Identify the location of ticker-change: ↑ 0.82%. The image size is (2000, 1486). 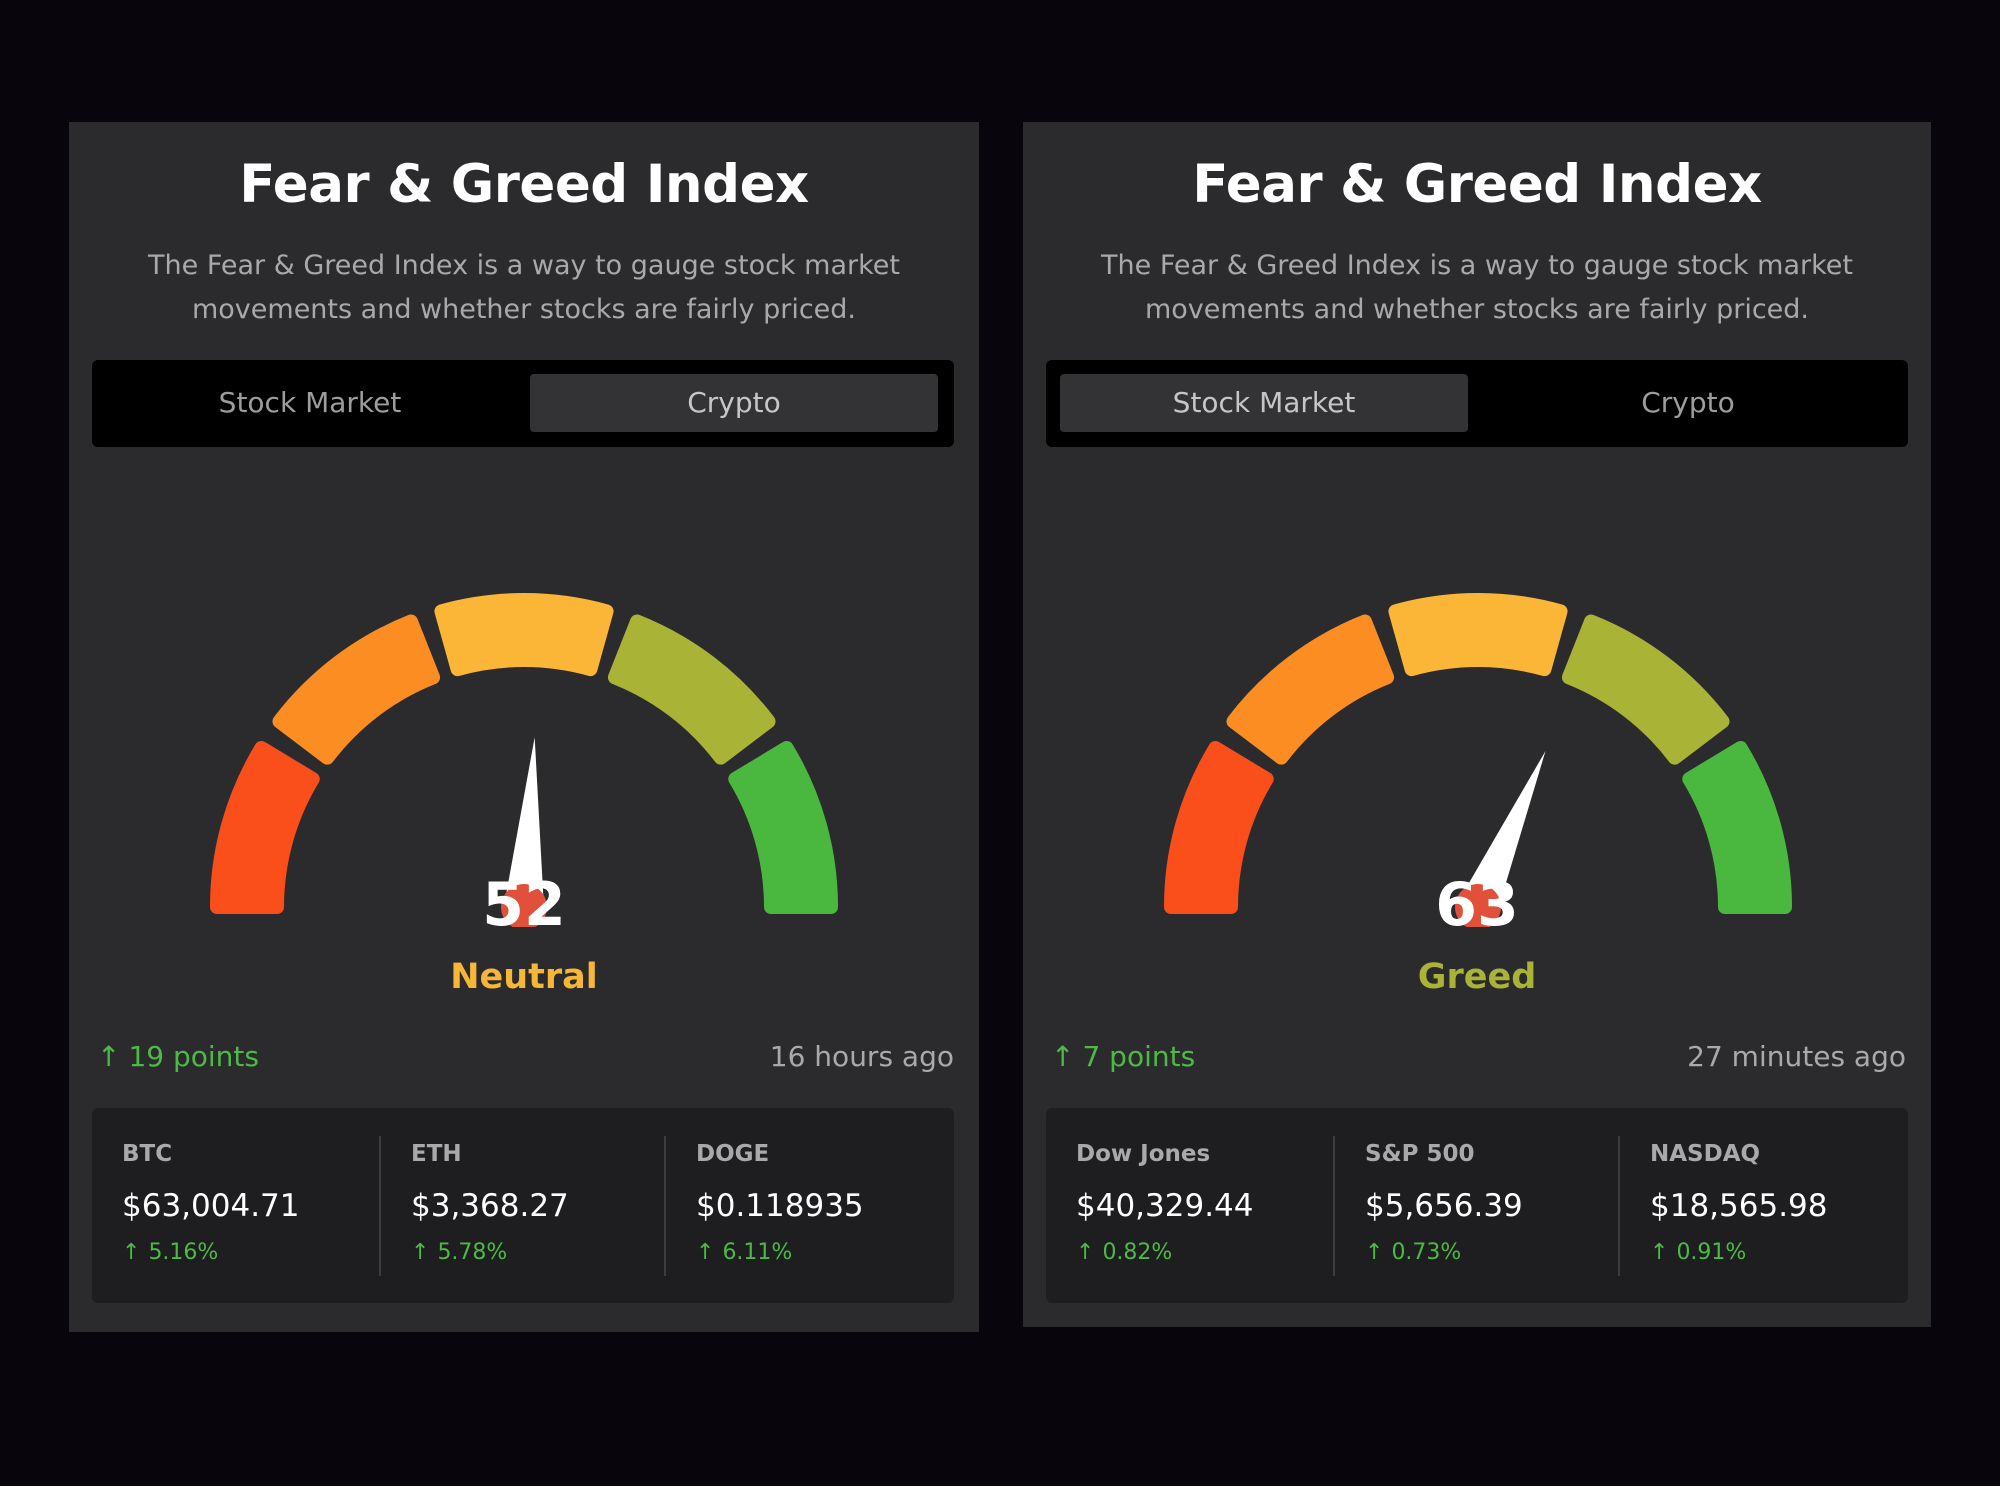
(1124, 1253).